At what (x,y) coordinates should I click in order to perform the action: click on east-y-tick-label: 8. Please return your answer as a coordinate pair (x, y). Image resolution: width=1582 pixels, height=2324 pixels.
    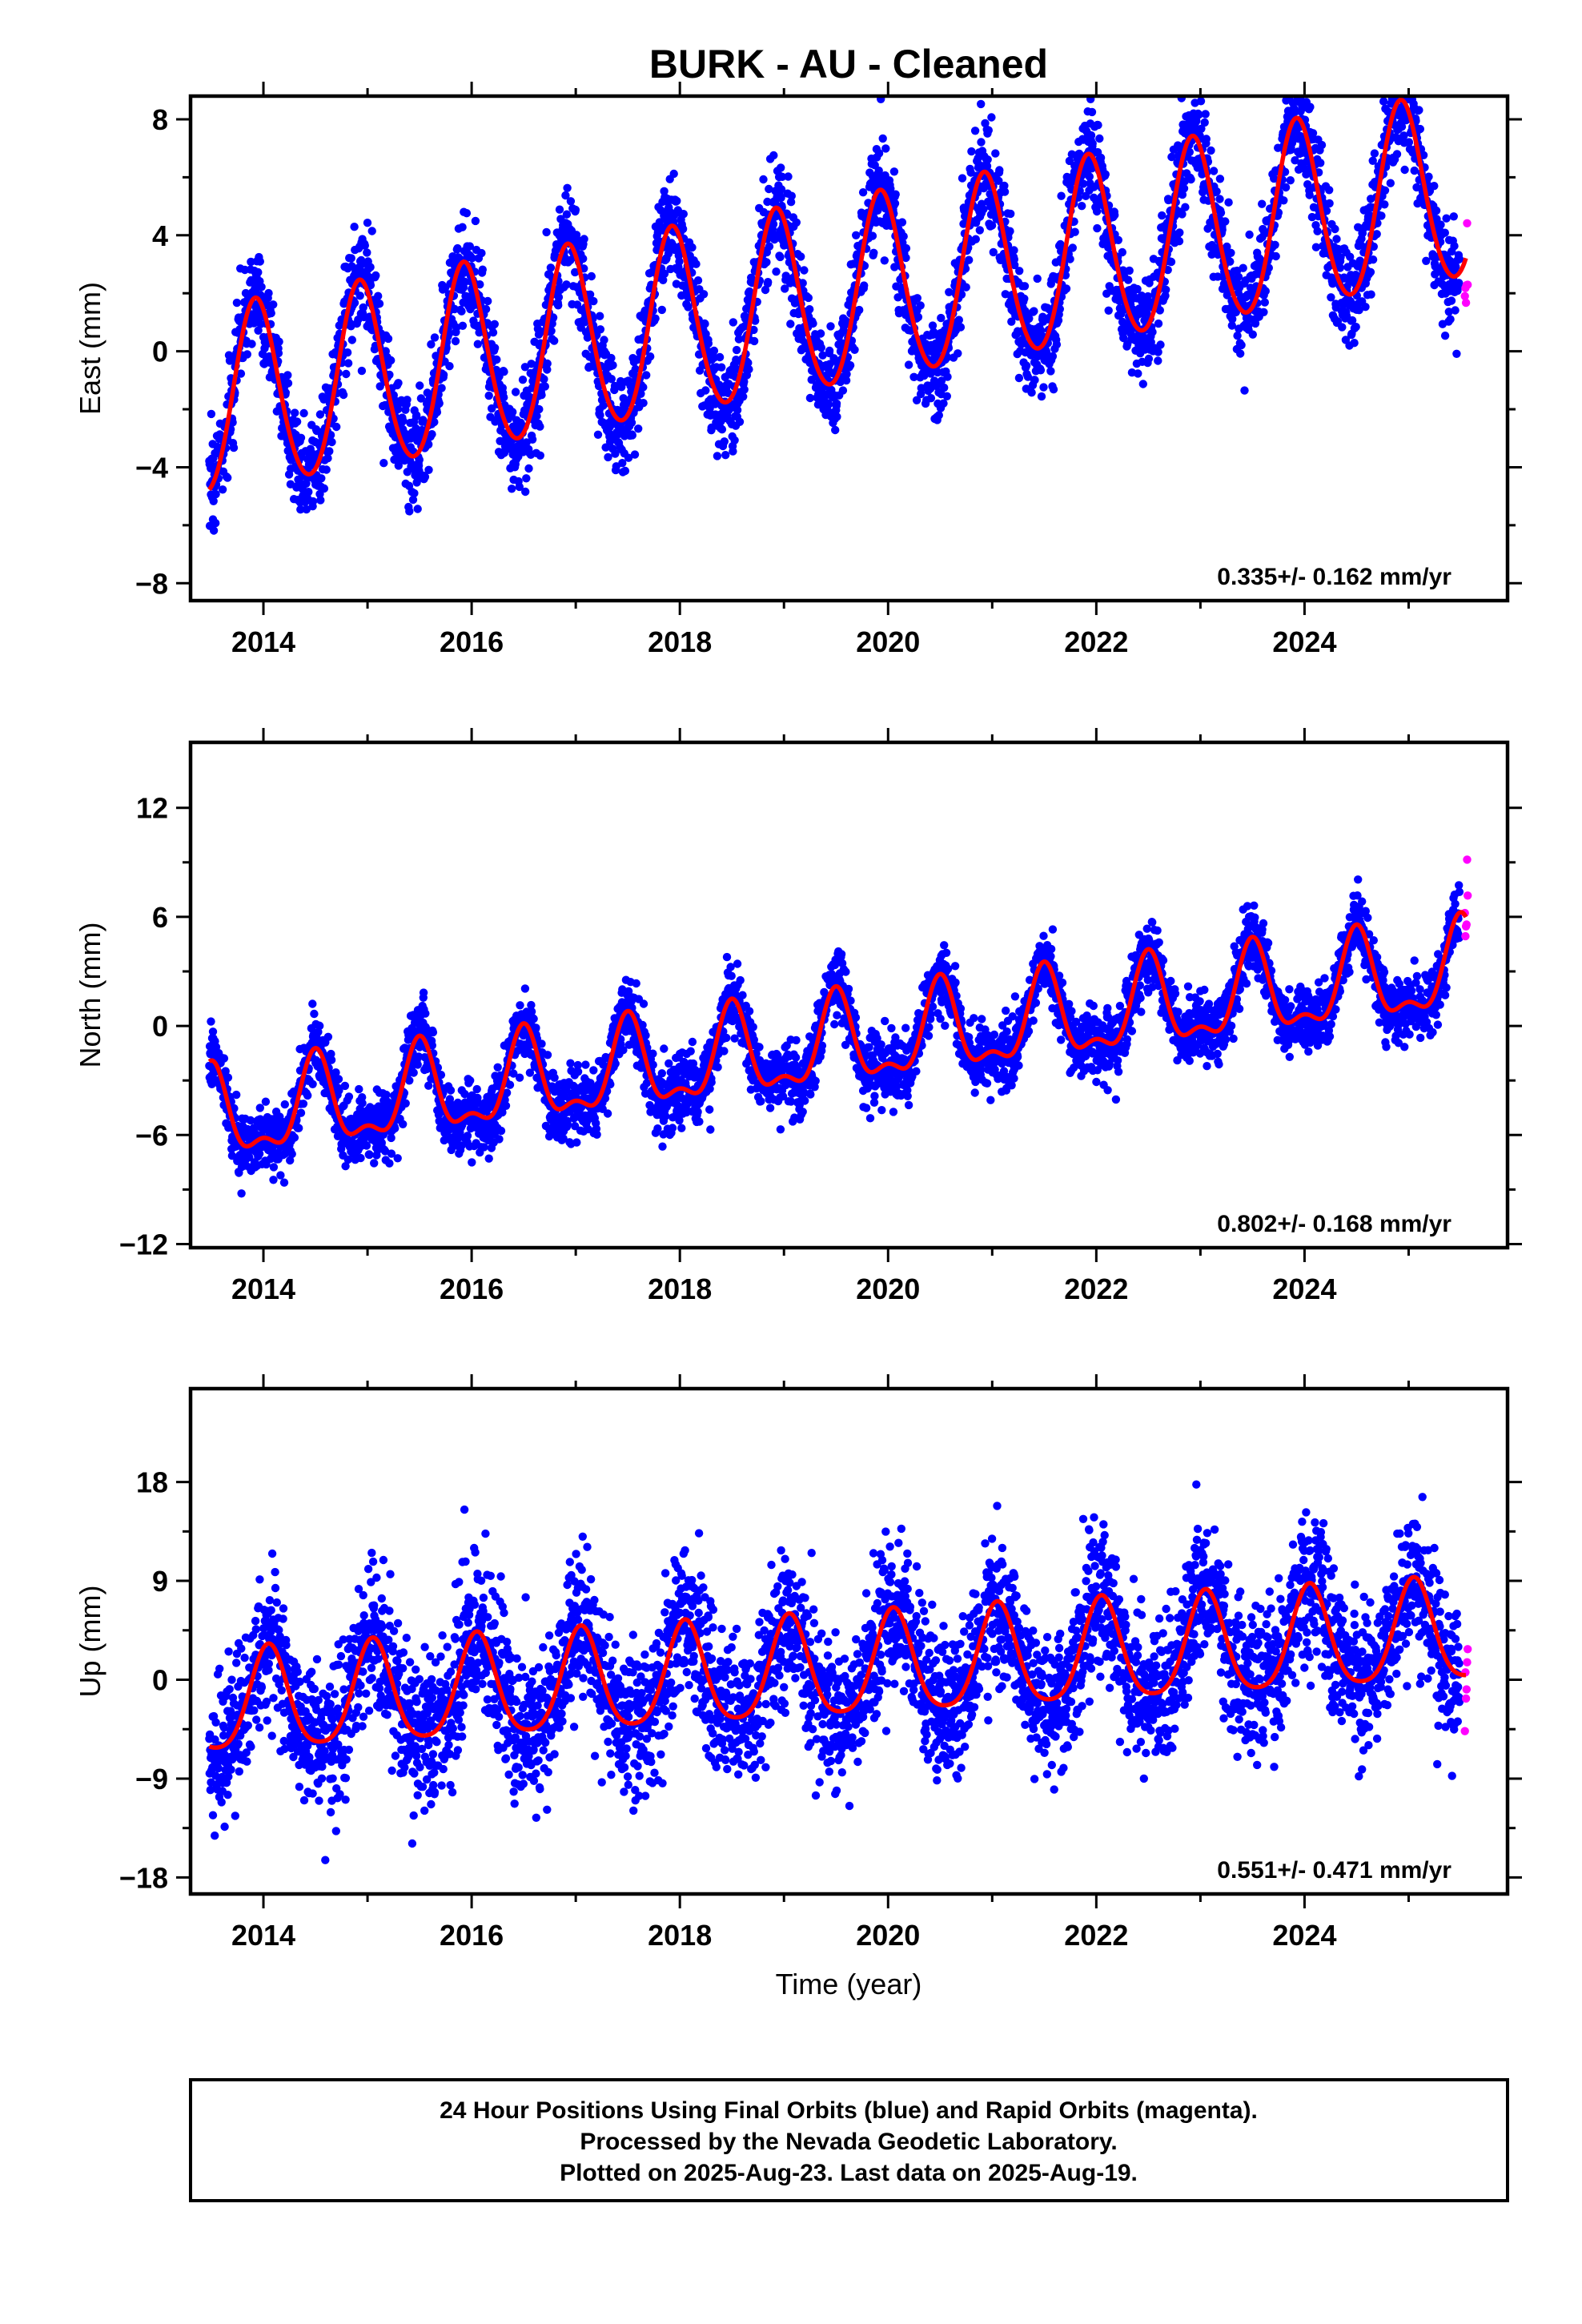
    Looking at the image, I should click on (160, 119).